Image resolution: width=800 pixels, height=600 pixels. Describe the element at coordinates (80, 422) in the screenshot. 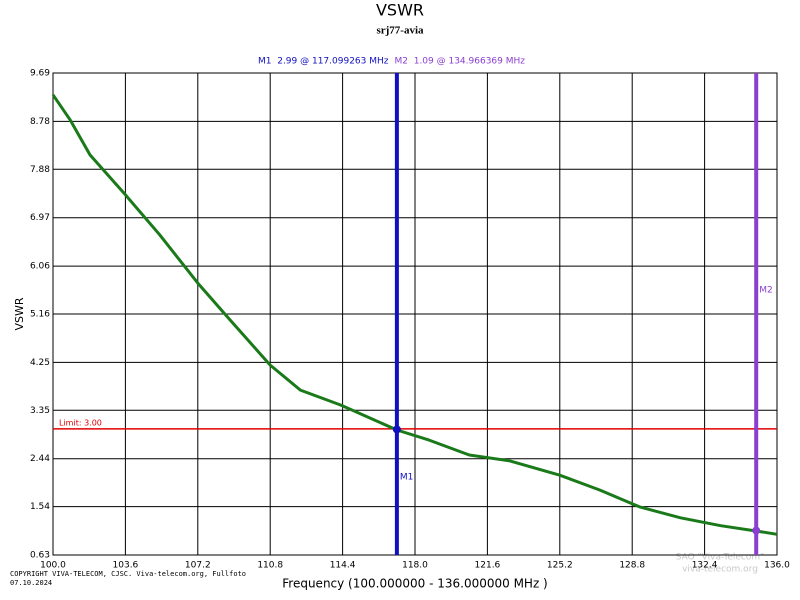

I see `limit-label: Limit: 3.00` at that location.